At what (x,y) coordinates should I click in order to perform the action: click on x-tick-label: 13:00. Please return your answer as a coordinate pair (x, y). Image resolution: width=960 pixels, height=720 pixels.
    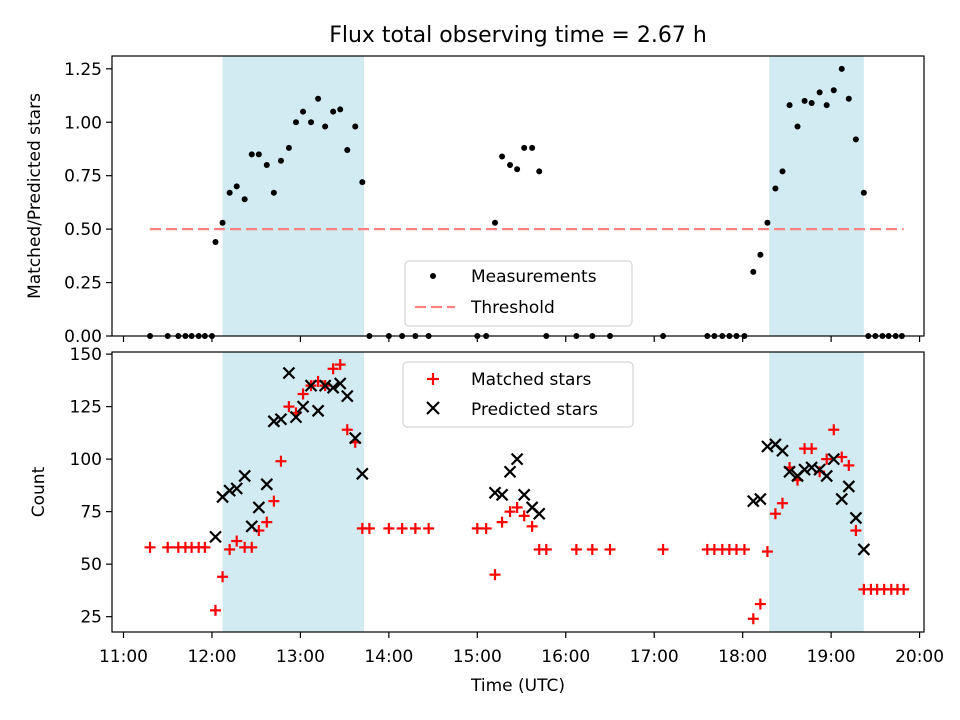
    Looking at the image, I should click on (300, 657).